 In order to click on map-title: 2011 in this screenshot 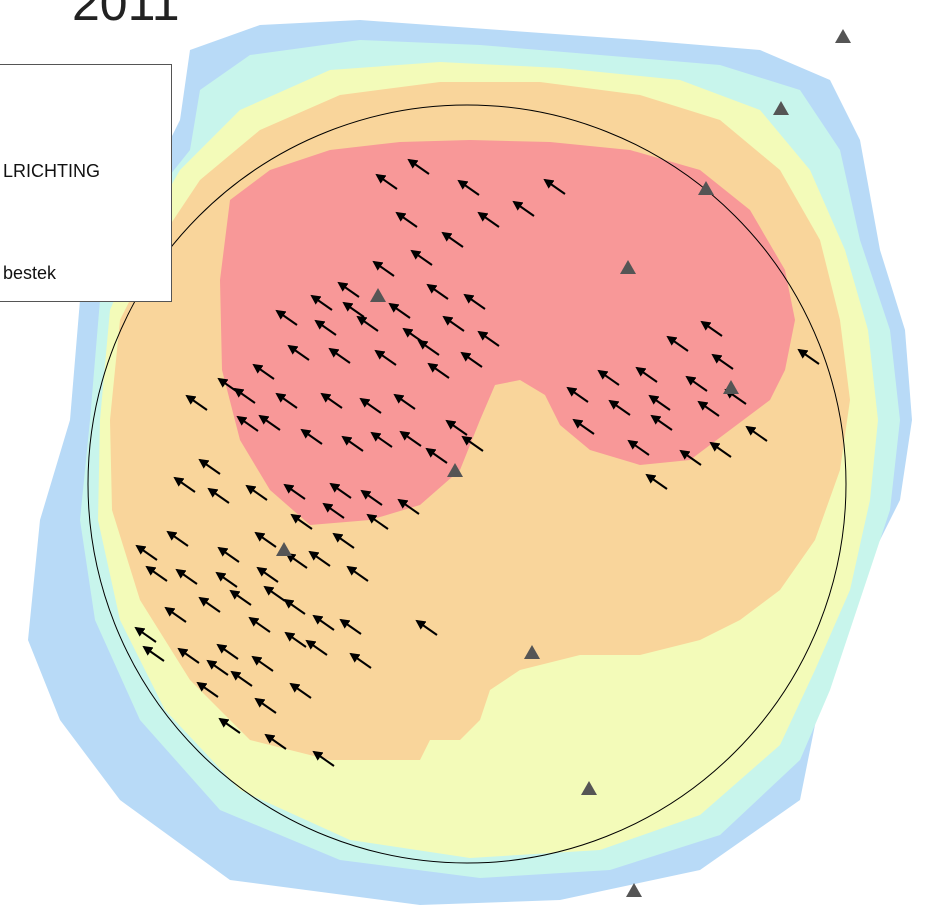, I will do `click(126, 15)`.